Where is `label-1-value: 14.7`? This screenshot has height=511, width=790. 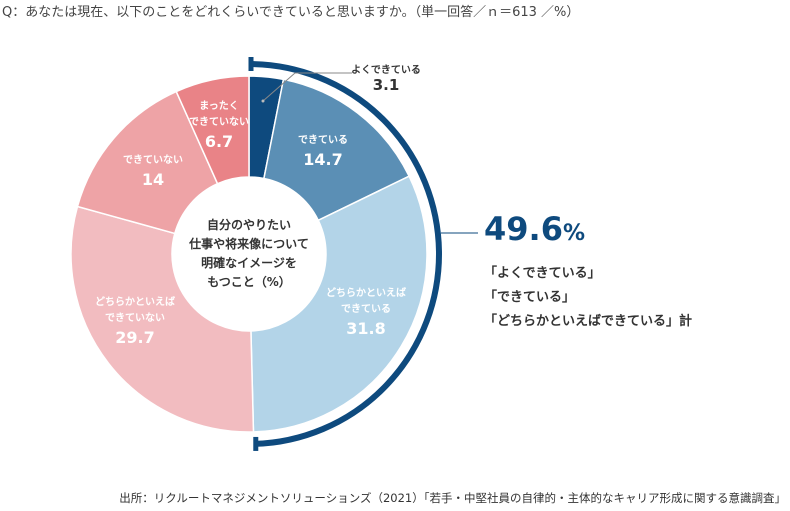 label-1-value: 14.7 is located at coordinates (323, 159).